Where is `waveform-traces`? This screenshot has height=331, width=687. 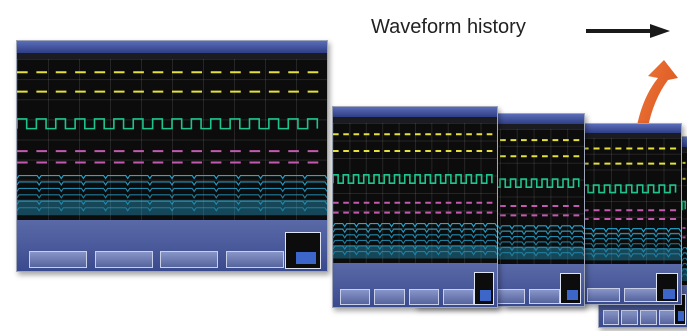
waveform-traces is located at coordinates (415, 196).